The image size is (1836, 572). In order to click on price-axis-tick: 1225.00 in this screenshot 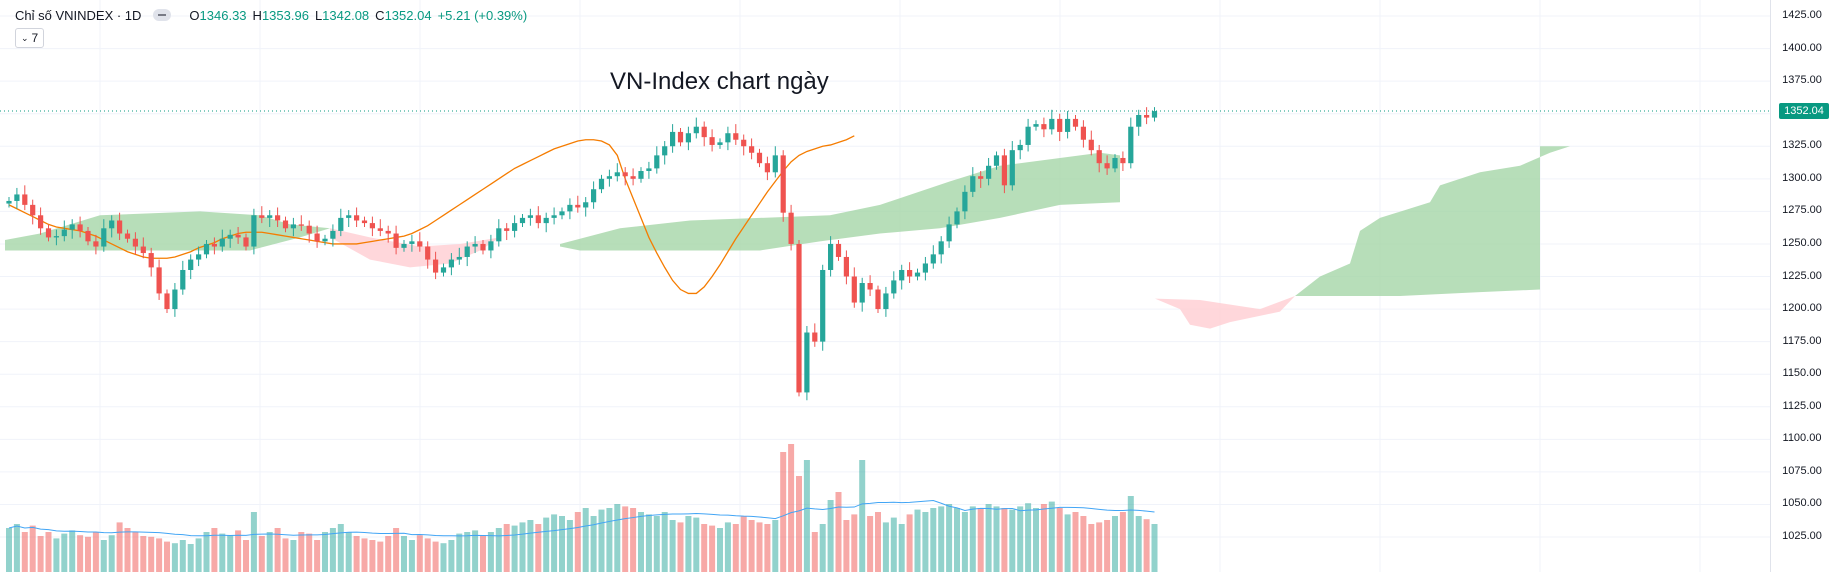, I will do `click(1802, 275)`.